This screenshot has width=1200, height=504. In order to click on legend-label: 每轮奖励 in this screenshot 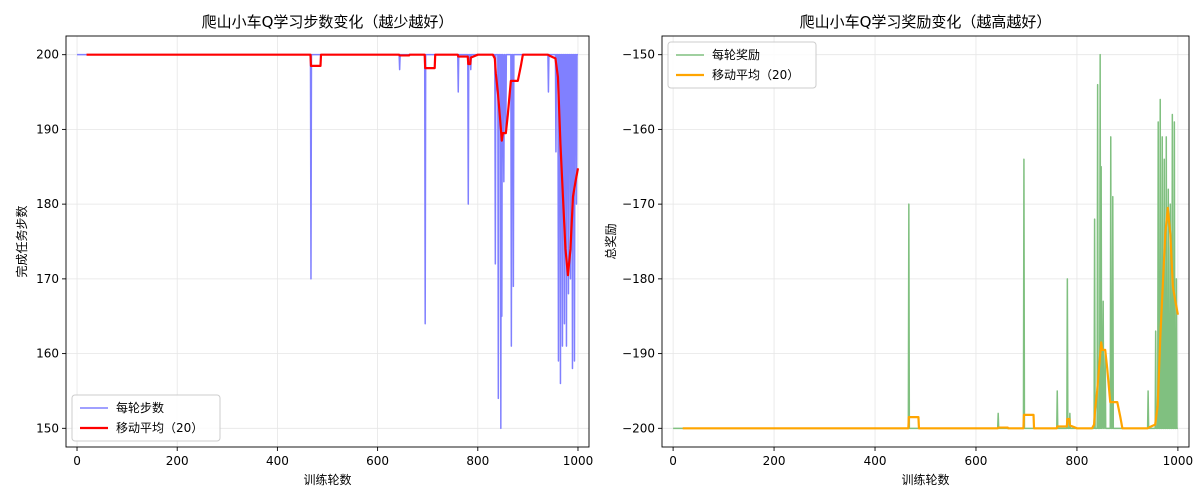, I will do `click(736, 54)`.